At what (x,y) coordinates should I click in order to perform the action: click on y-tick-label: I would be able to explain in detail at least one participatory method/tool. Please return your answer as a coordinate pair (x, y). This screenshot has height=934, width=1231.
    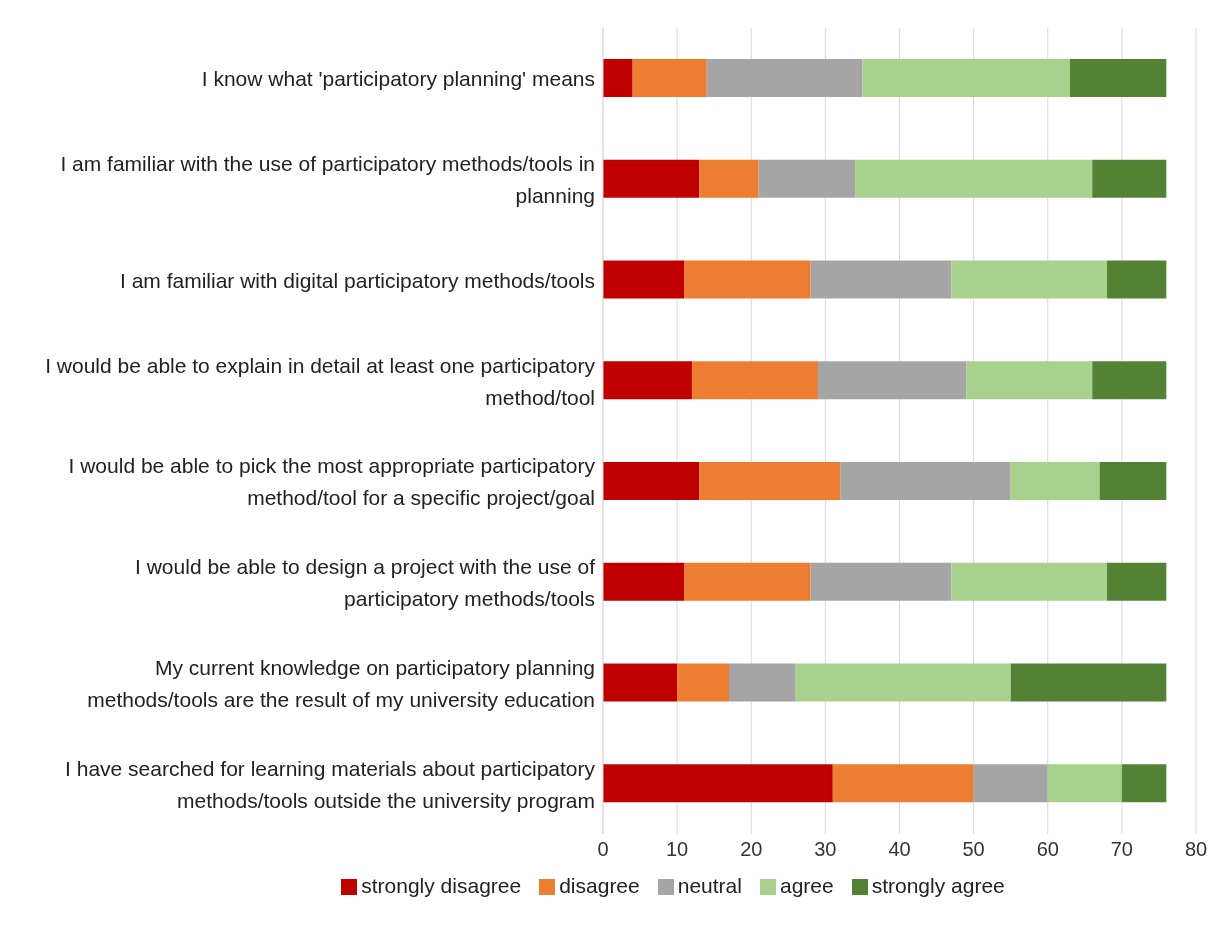
    Looking at the image, I should click on (320, 381).